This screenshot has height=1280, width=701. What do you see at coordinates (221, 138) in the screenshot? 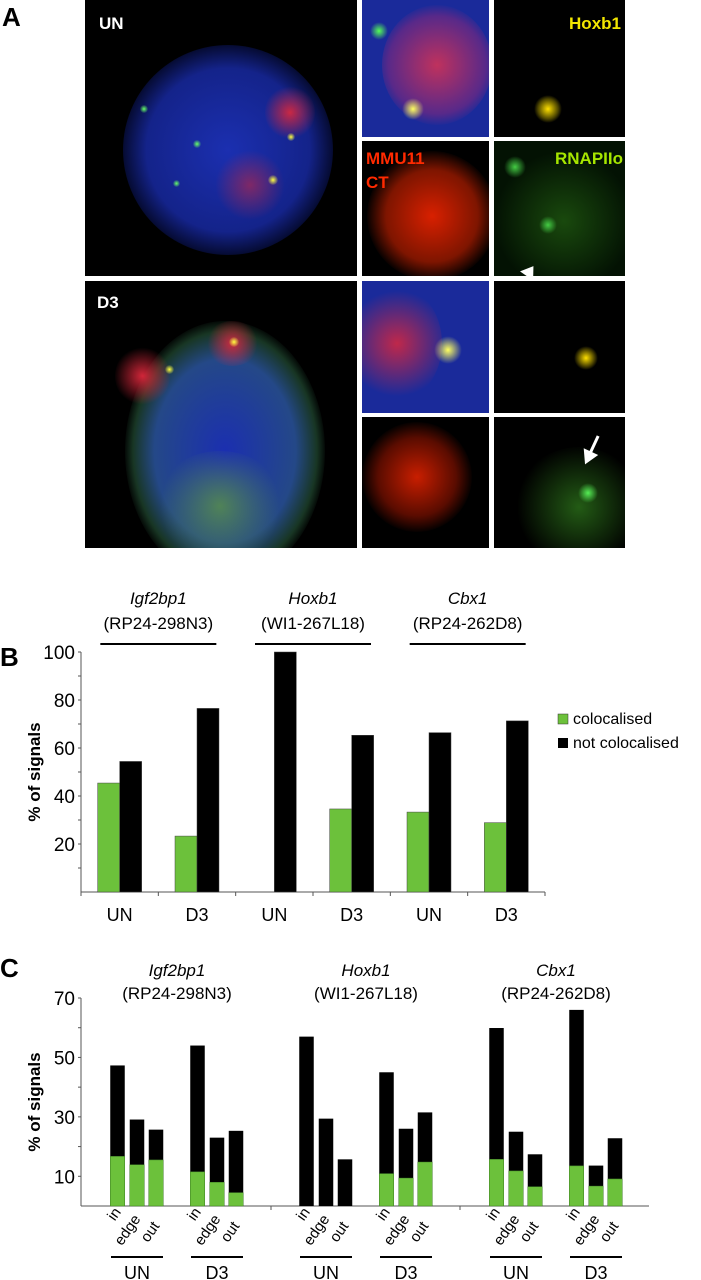
I see `micrograph-un-merged: UN` at bounding box center [221, 138].